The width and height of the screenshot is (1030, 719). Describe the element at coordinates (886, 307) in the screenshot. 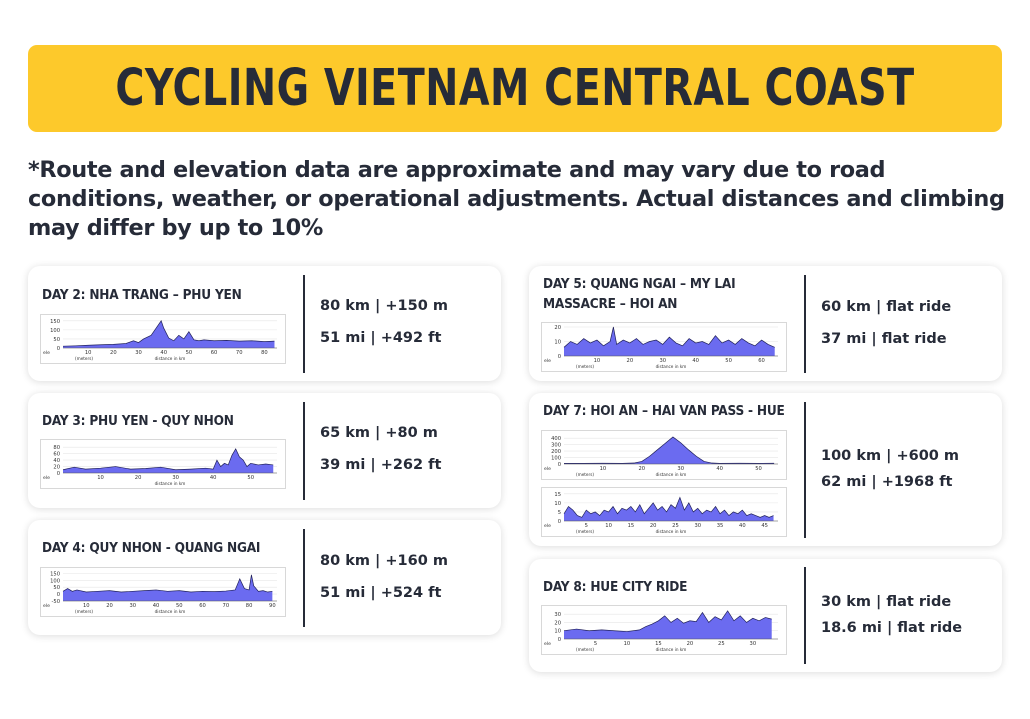

I see `day-5-metric: 60 km | flat ride` at that location.